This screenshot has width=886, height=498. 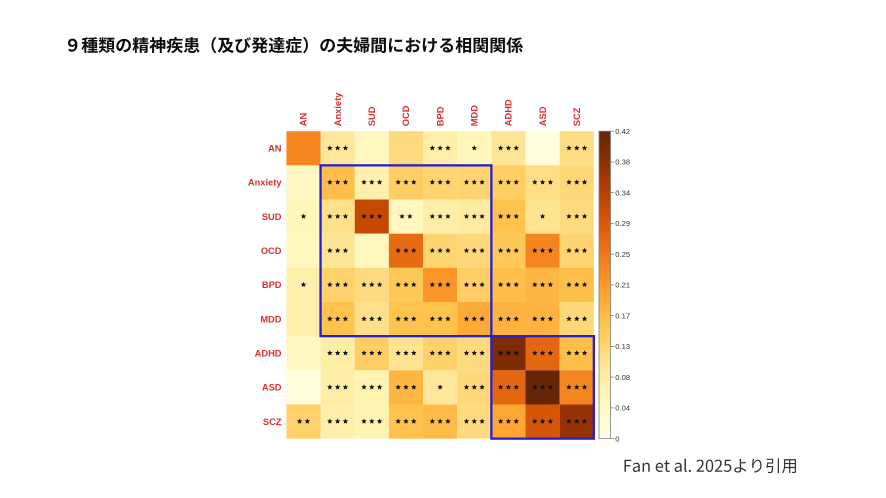 What do you see at coordinates (622, 377) in the screenshot?
I see `svg-text: 0.08` at bounding box center [622, 377].